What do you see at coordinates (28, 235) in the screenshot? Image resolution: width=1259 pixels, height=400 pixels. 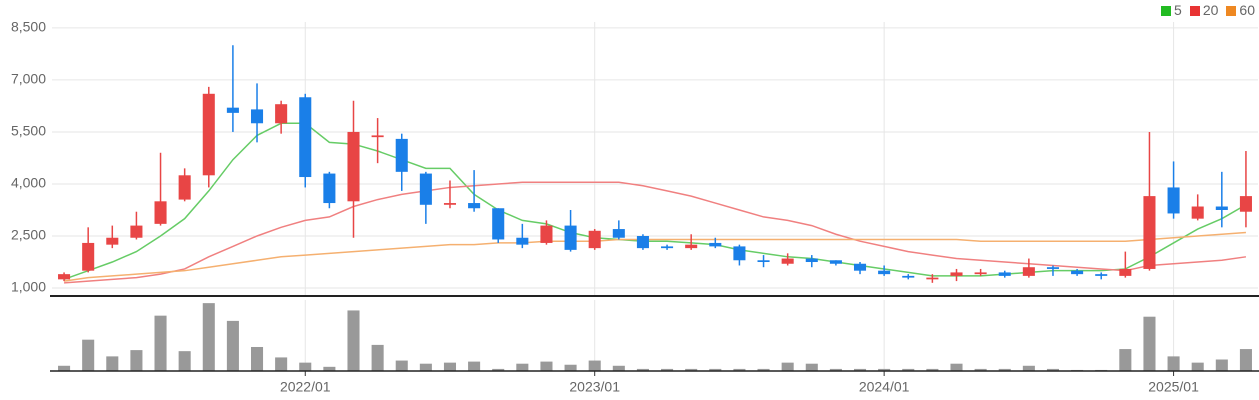 I see `y-tick-label: 2,500` at bounding box center [28, 235].